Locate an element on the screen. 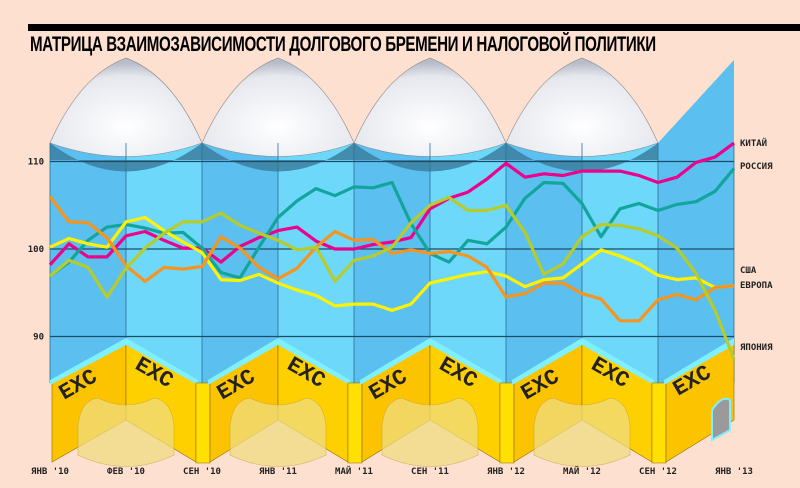 The height and width of the screenshot is (488, 800). x-tick-label: МАЙ '12 is located at coordinates (582, 471).